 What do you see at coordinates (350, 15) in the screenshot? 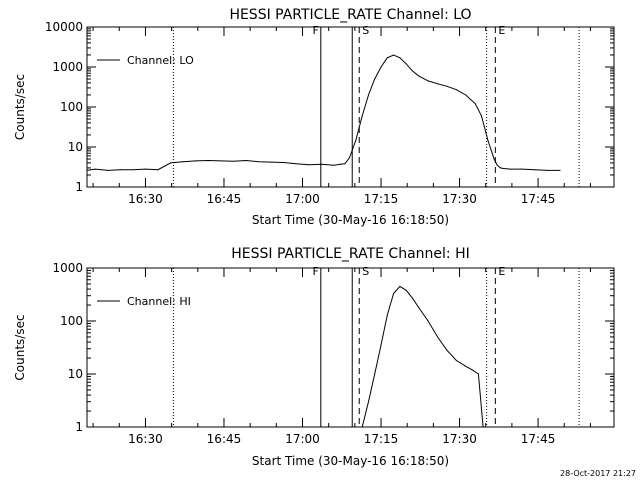
I see `chart-title: HESSI PARTICLE_RATE Channel: LO` at bounding box center [350, 15].